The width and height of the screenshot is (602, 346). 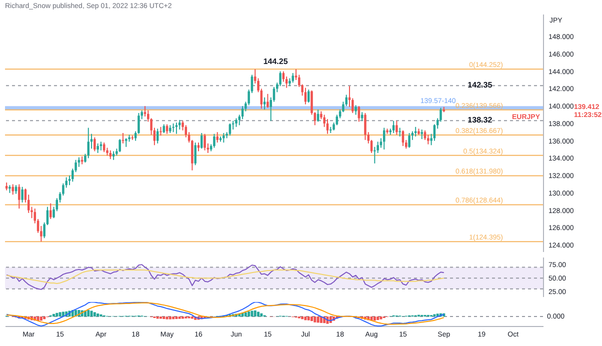 I want to click on ref-line-label: 138.32, so click(x=480, y=120).